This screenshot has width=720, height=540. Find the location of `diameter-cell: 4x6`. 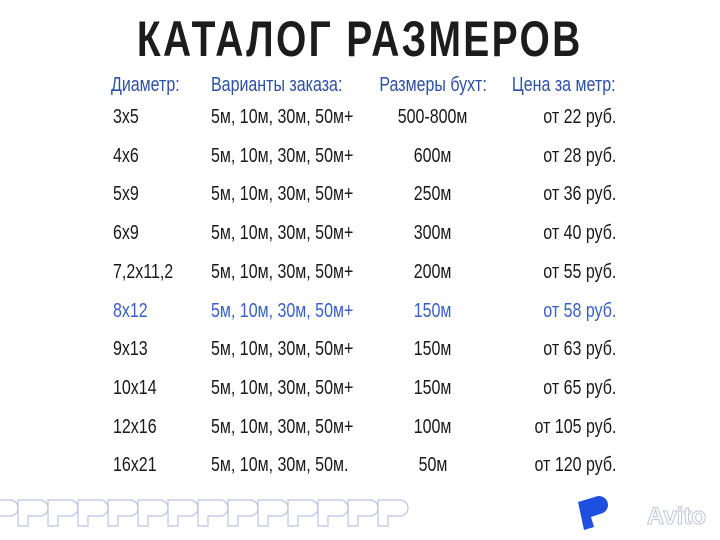

diameter-cell: 4x6 is located at coordinates (126, 155).